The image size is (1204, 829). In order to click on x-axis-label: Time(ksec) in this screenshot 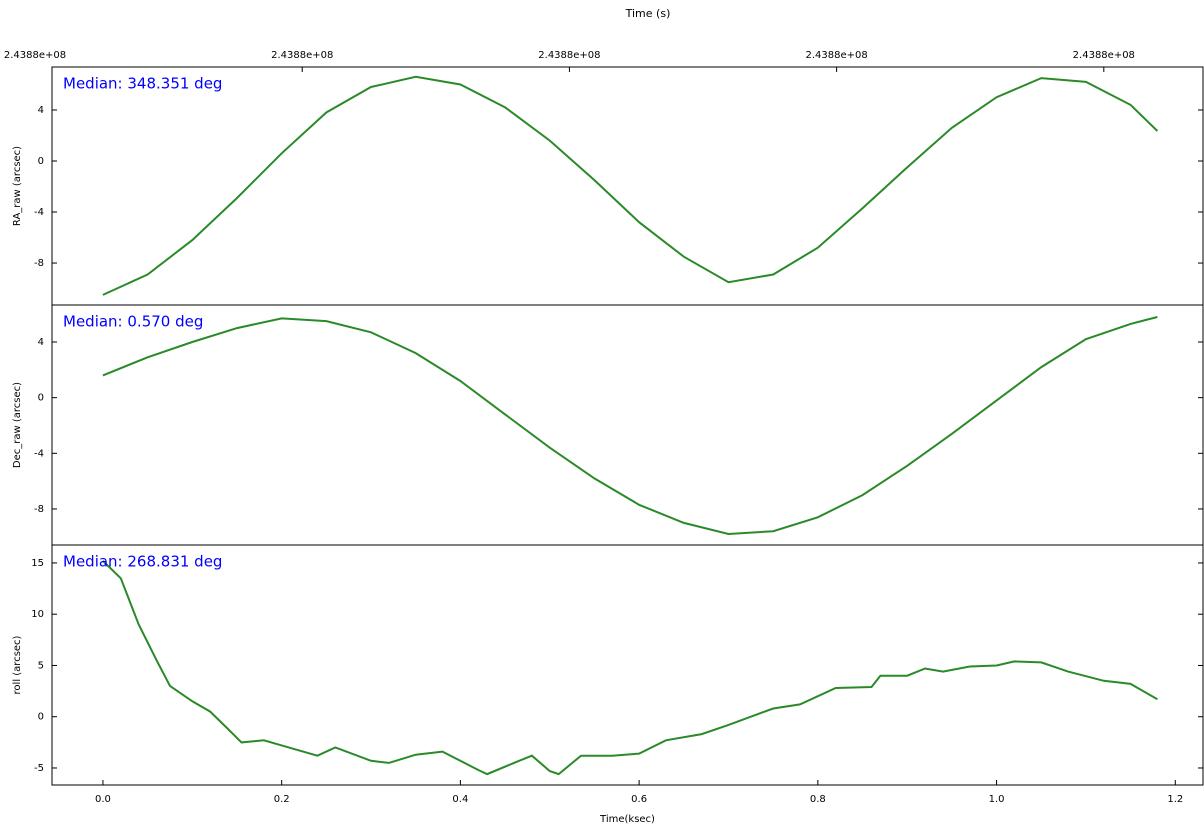, I will do `click(627, 819)`.